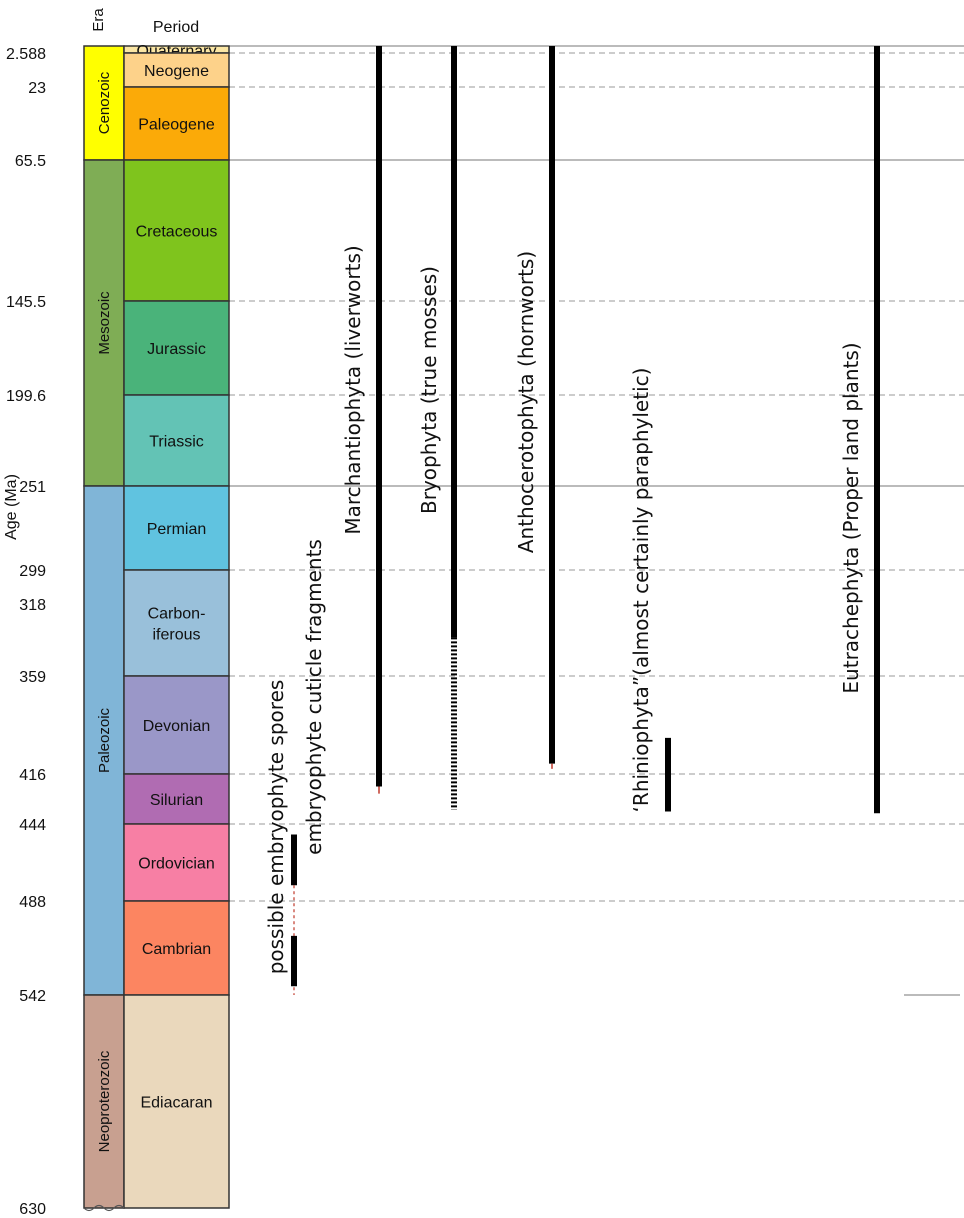  I want to click on age-tick-23: 23, so click(37, 88).